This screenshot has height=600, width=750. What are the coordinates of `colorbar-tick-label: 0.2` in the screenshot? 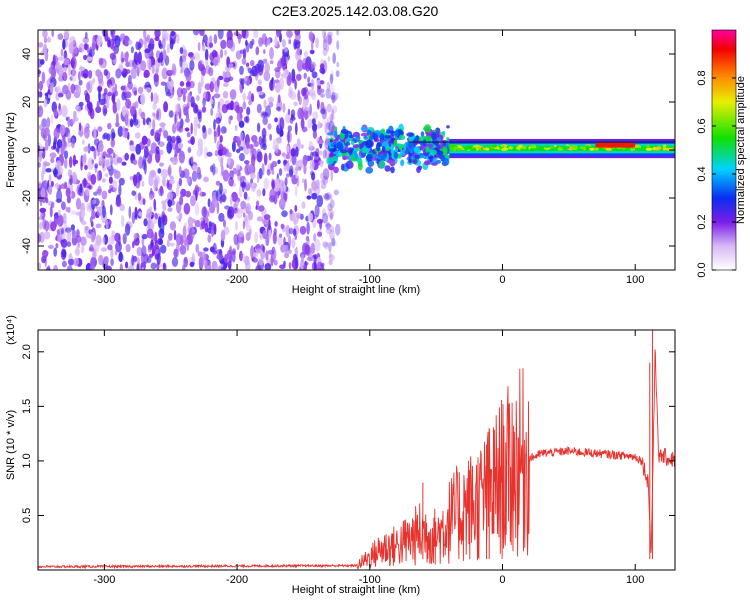 It's located at (702, 221).